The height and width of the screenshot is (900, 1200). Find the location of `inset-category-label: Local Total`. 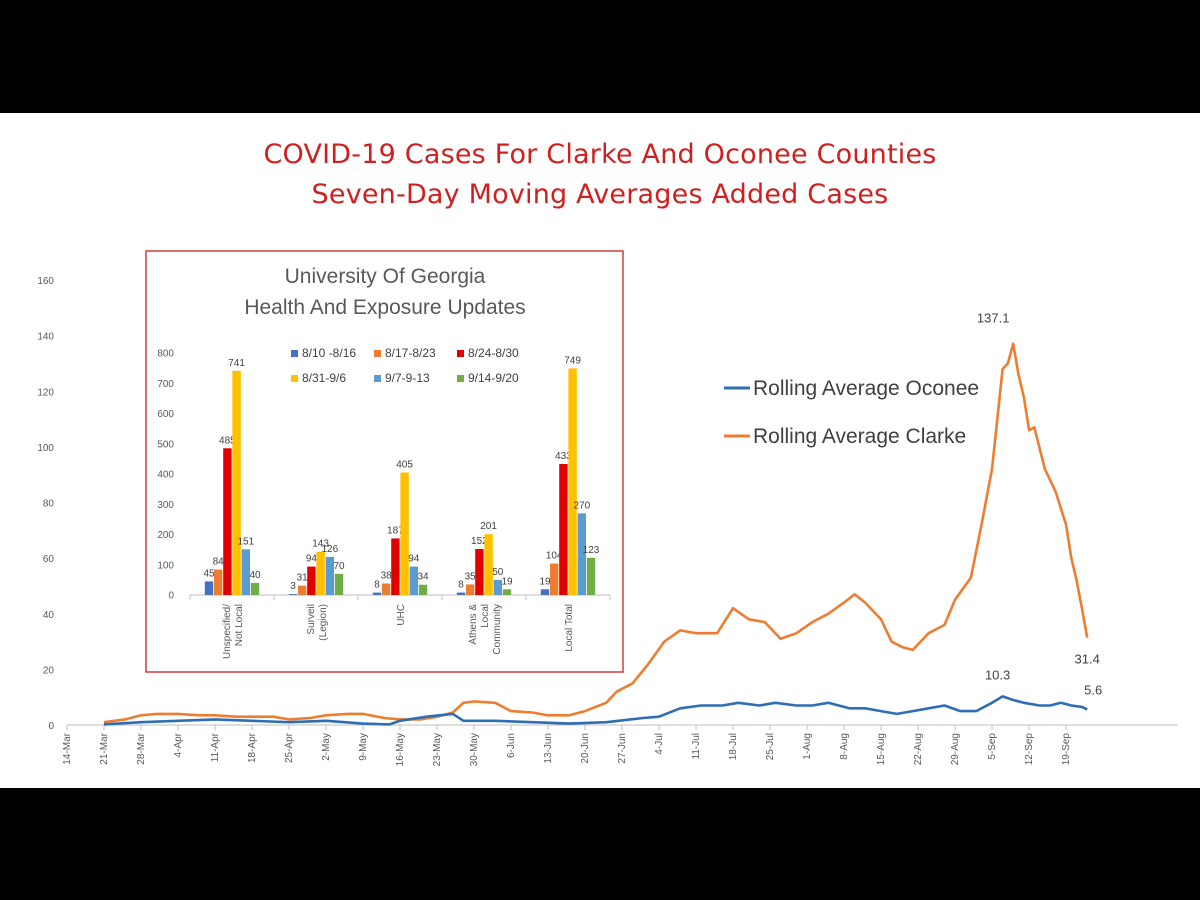

inset-category-label: Local Total is located at coordinates (569, 628).